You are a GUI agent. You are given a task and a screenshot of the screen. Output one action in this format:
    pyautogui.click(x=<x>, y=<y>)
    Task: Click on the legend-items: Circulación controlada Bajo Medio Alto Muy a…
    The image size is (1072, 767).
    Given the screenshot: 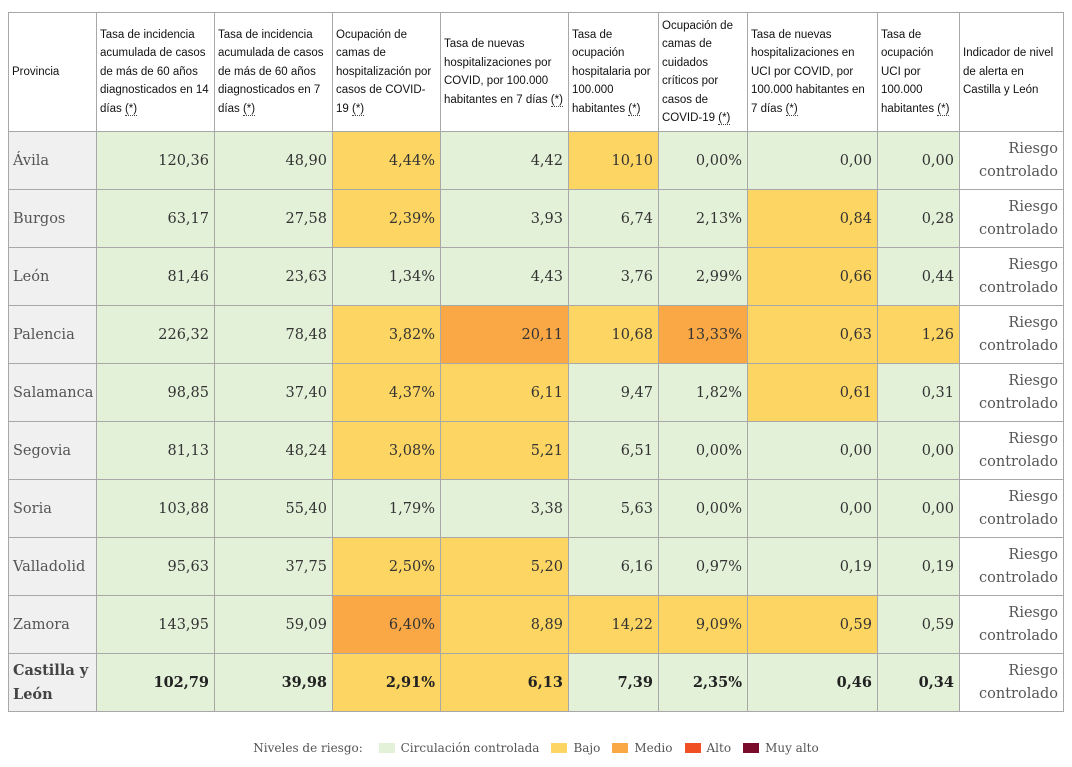 What is the action you would take?
    pyautogui.click(x=593, y=748)
    